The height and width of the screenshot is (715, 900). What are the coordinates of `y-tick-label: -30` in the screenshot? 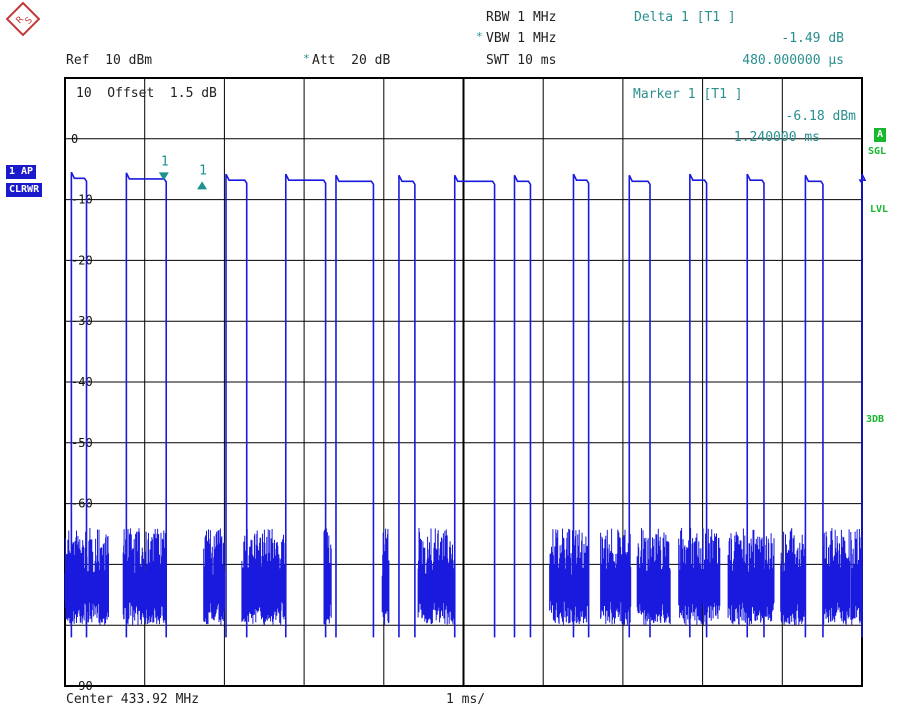 It's located at (82, 321).